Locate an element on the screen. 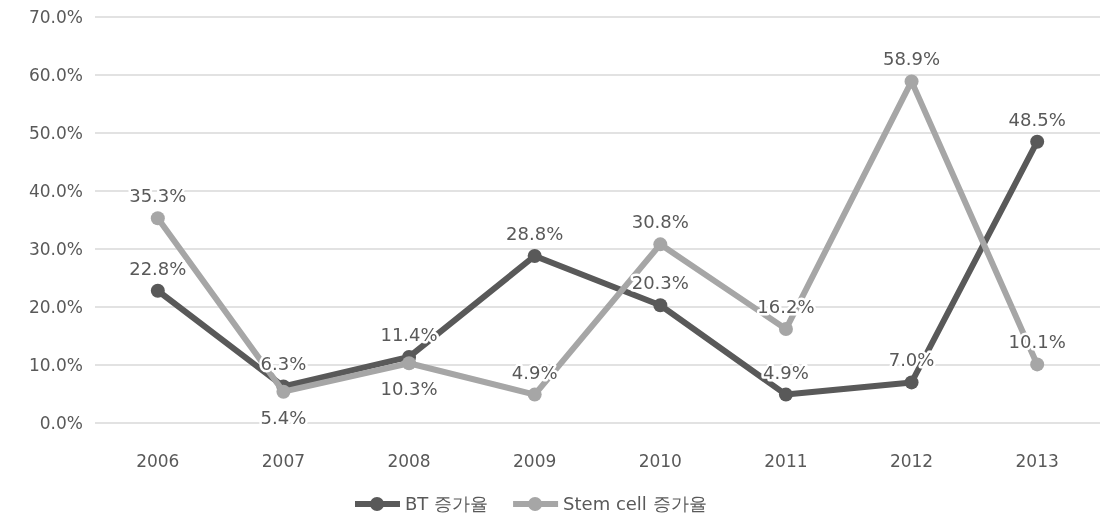 This screenshot has width=1108, height=523. data-label: 35.3% is located at coordinates (158, 196).